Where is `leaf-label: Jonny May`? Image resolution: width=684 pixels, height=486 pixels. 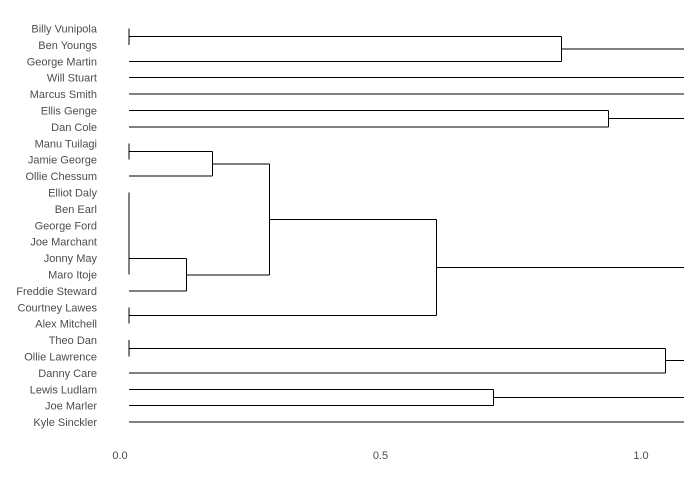
leaf-label: Jonny May is located at coordinates (71, 259).